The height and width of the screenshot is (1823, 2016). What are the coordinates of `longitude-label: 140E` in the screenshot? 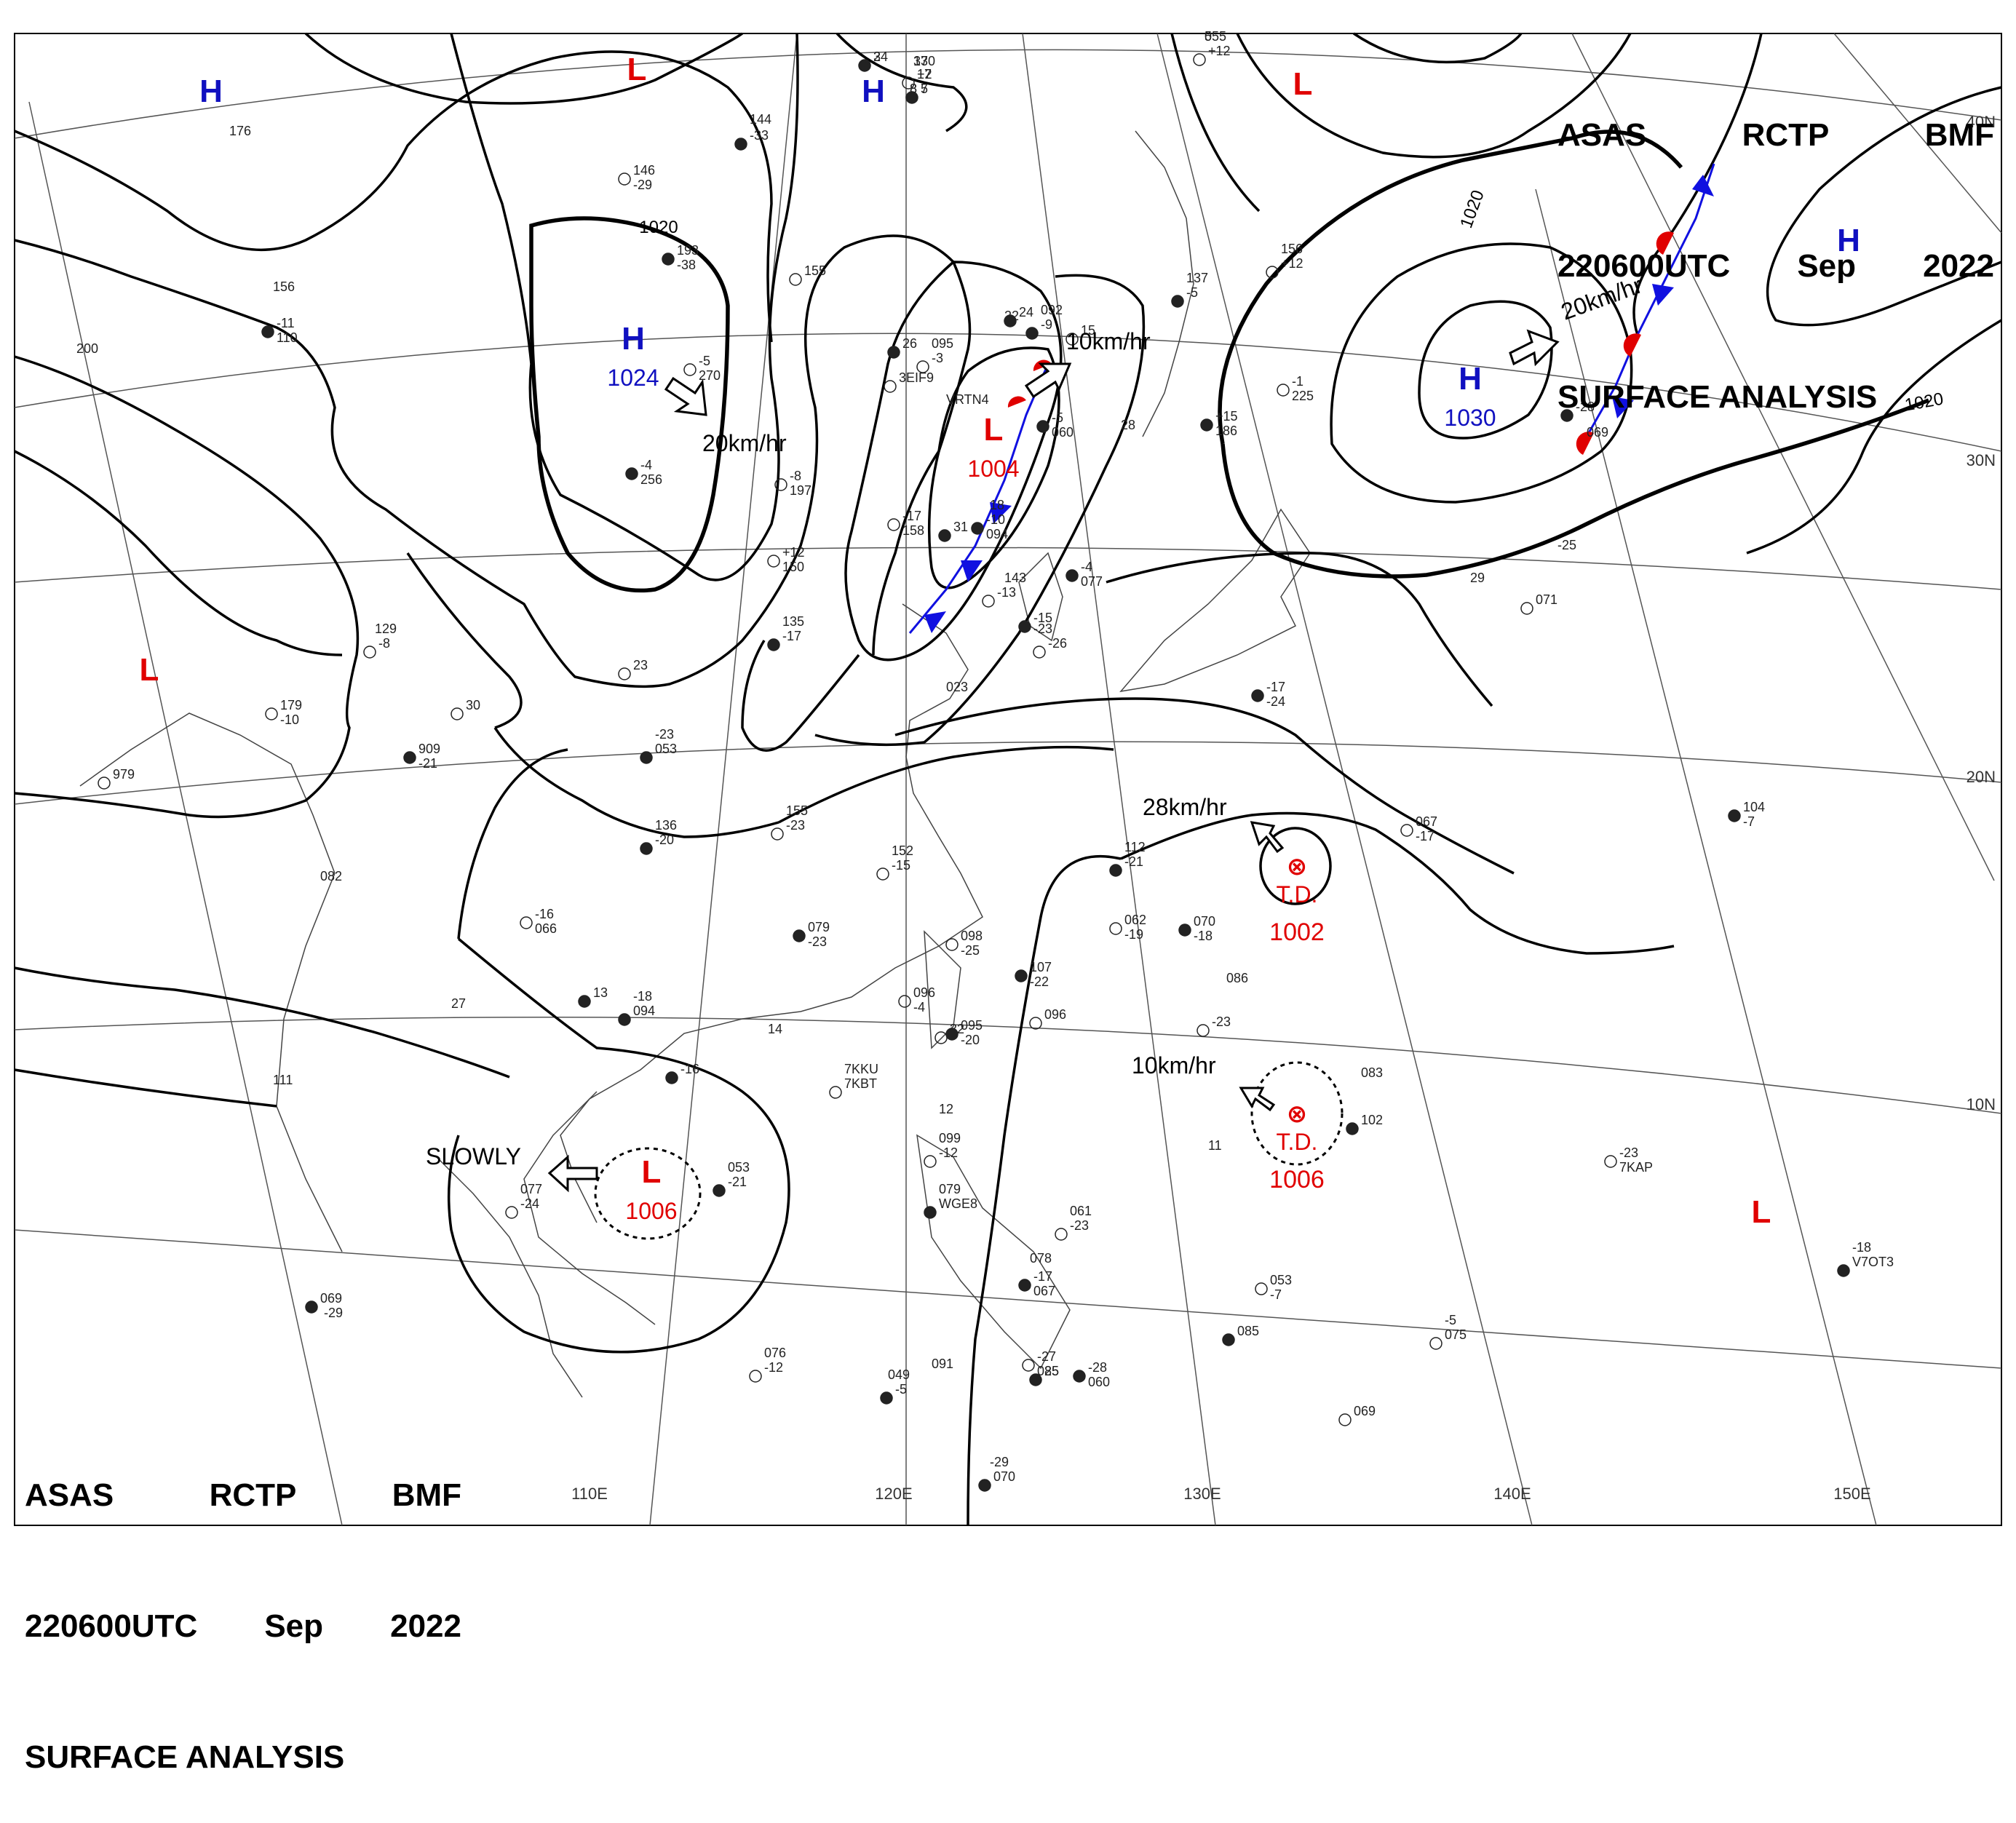 It's located at (1512, 1494).